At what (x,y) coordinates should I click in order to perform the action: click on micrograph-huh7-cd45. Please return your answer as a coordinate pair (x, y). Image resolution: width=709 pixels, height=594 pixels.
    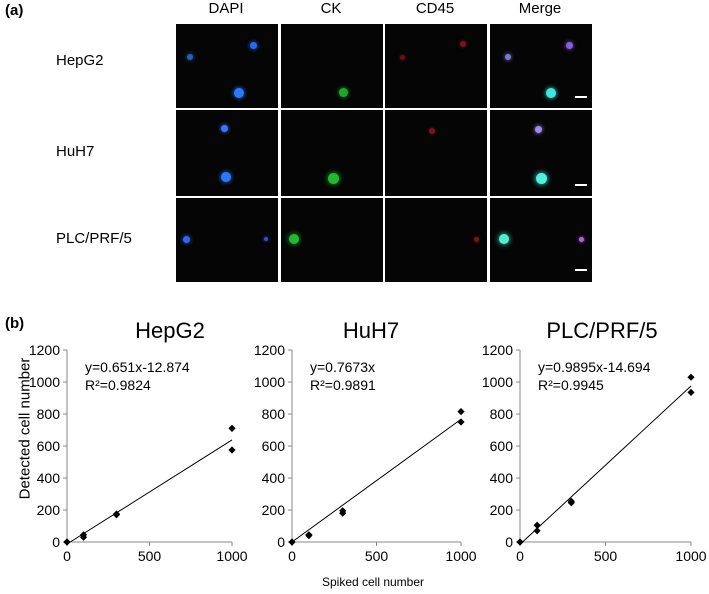
    Looking at the image, I should click on (436, 153).